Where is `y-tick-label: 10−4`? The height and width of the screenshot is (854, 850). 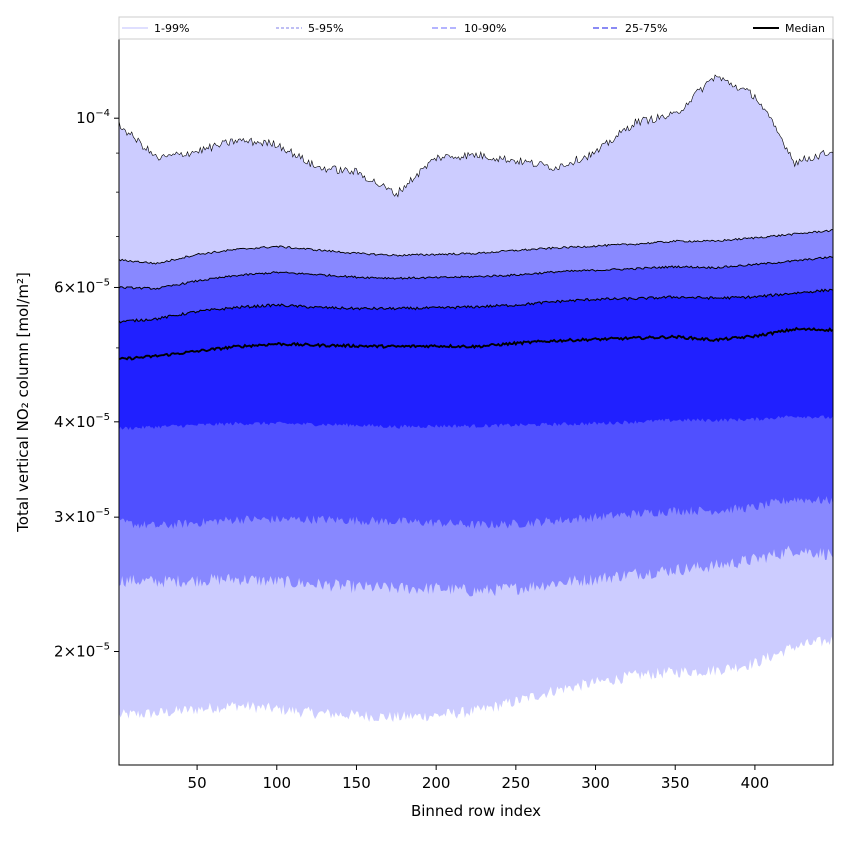 y-tick-label: 10−4 is located at coordinates (93, 117).